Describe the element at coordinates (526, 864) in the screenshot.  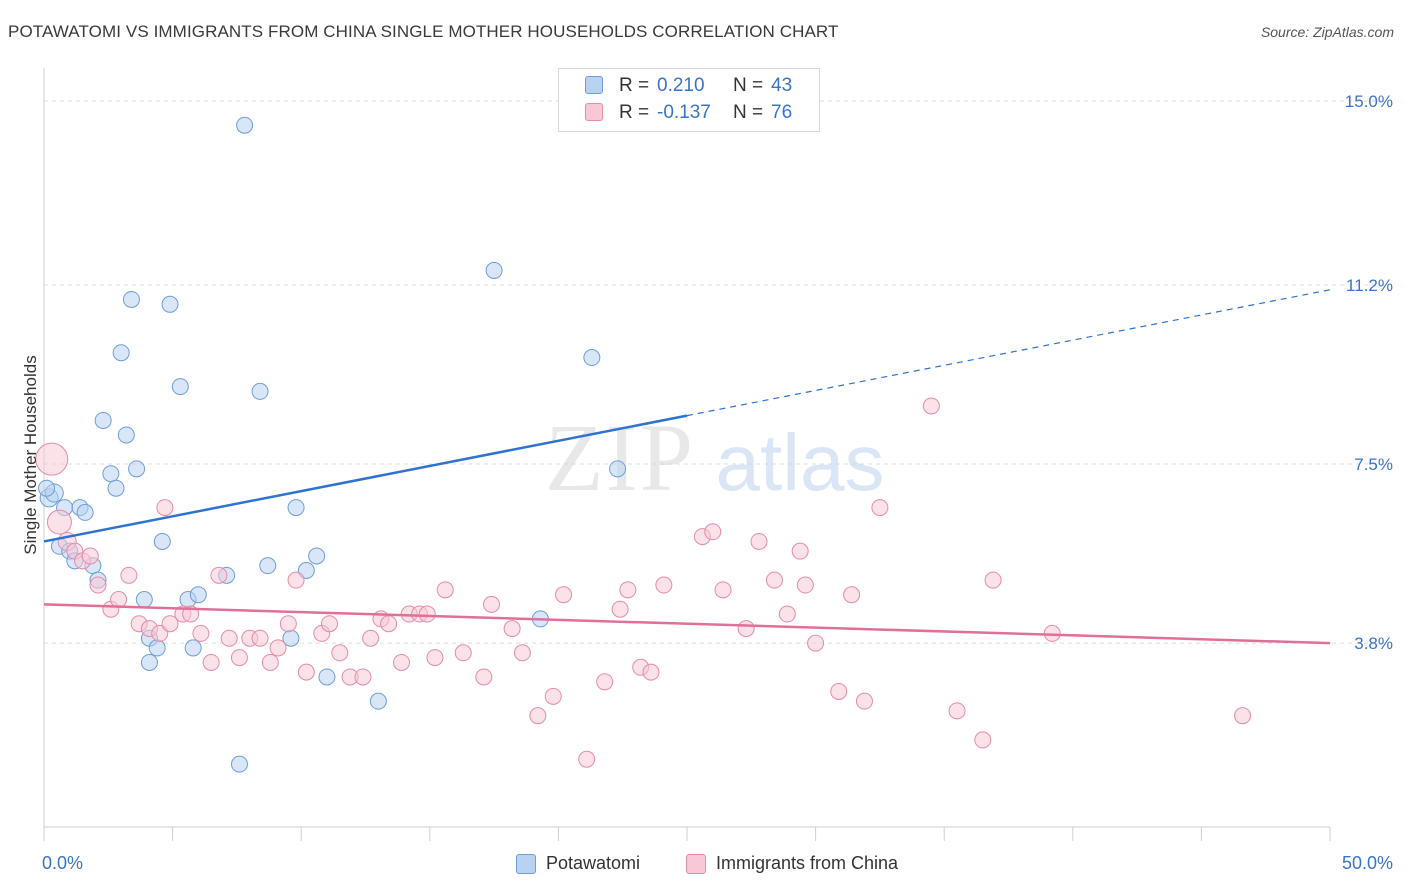
I see `potawatomi-legend-swatch` at that location.